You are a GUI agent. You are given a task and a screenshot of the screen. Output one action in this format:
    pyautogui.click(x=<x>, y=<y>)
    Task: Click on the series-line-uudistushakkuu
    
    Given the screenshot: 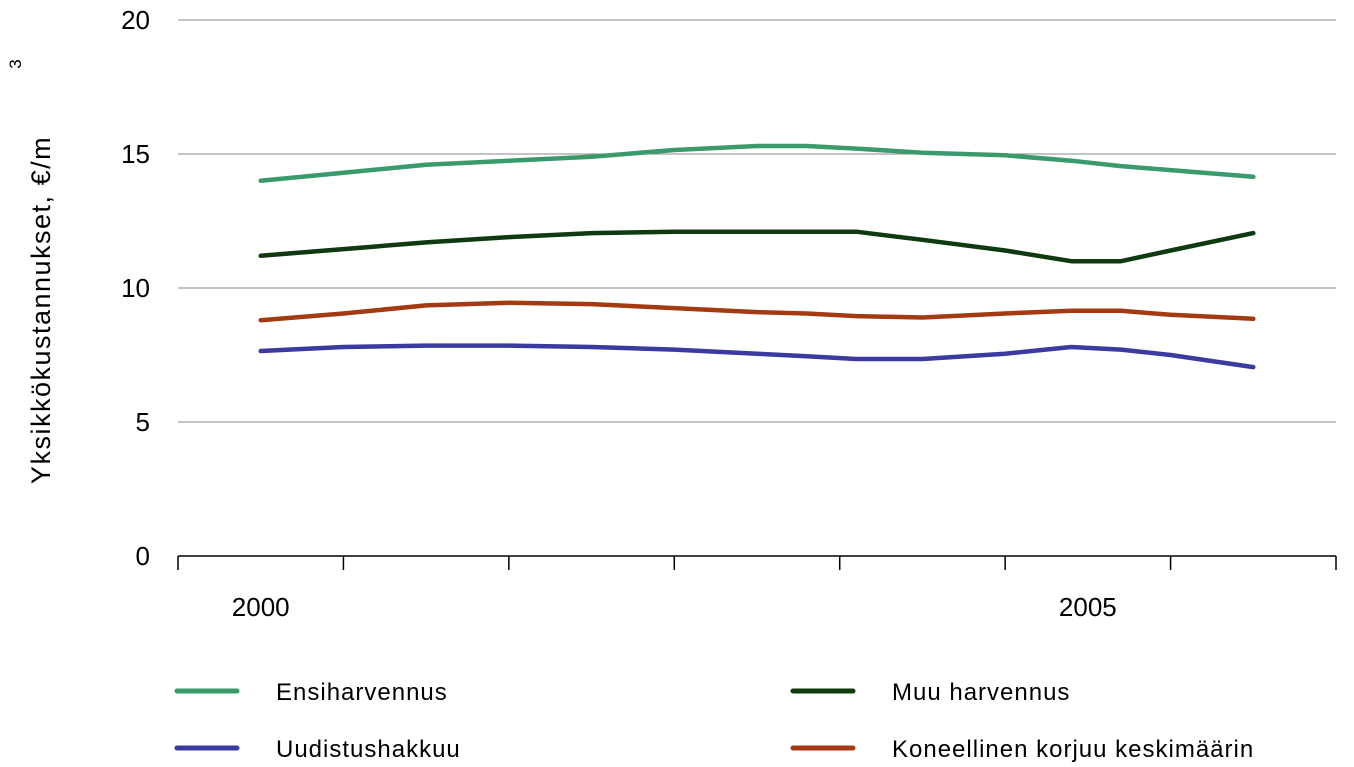 What is the action you would take?
    pyautogui.click(x=757, y=356)
    